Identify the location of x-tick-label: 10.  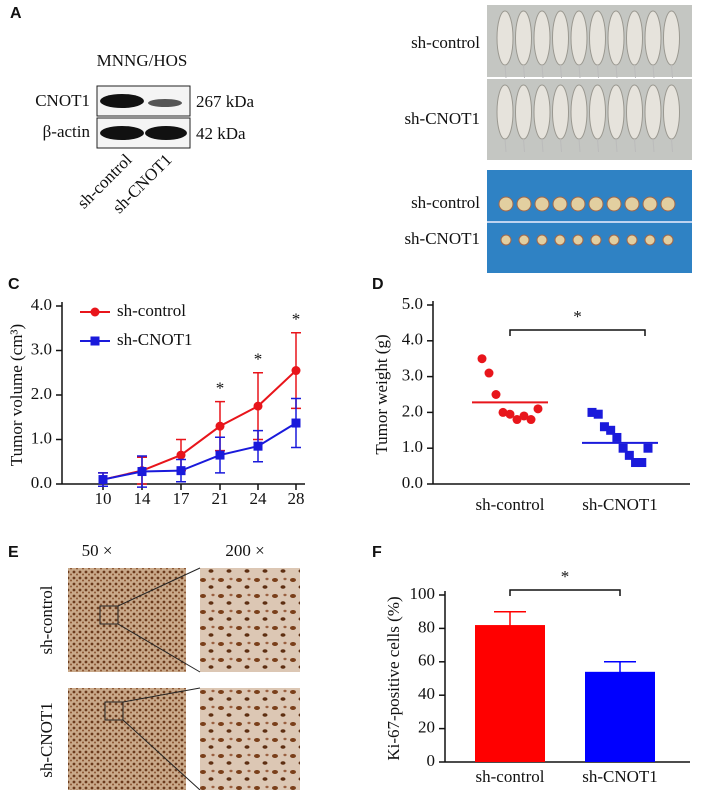
(103, 498).